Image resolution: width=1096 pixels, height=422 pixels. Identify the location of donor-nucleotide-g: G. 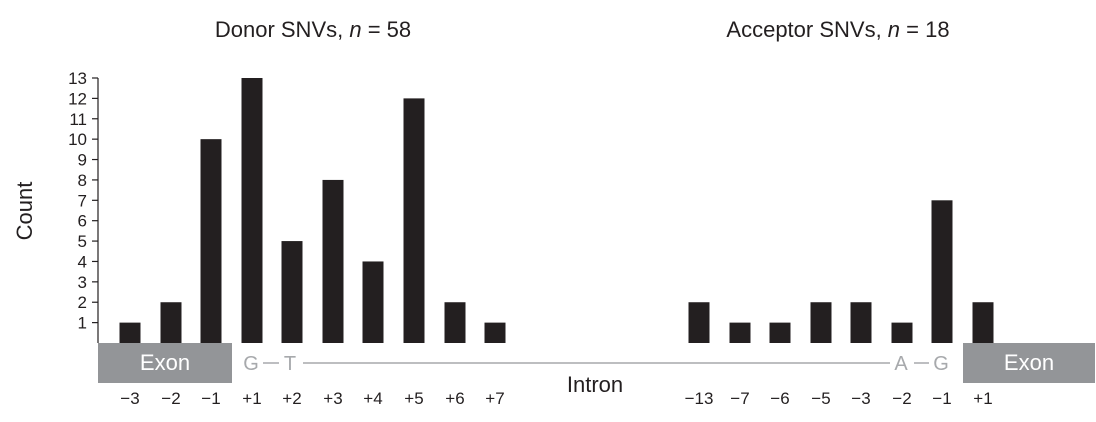
(251, 364).